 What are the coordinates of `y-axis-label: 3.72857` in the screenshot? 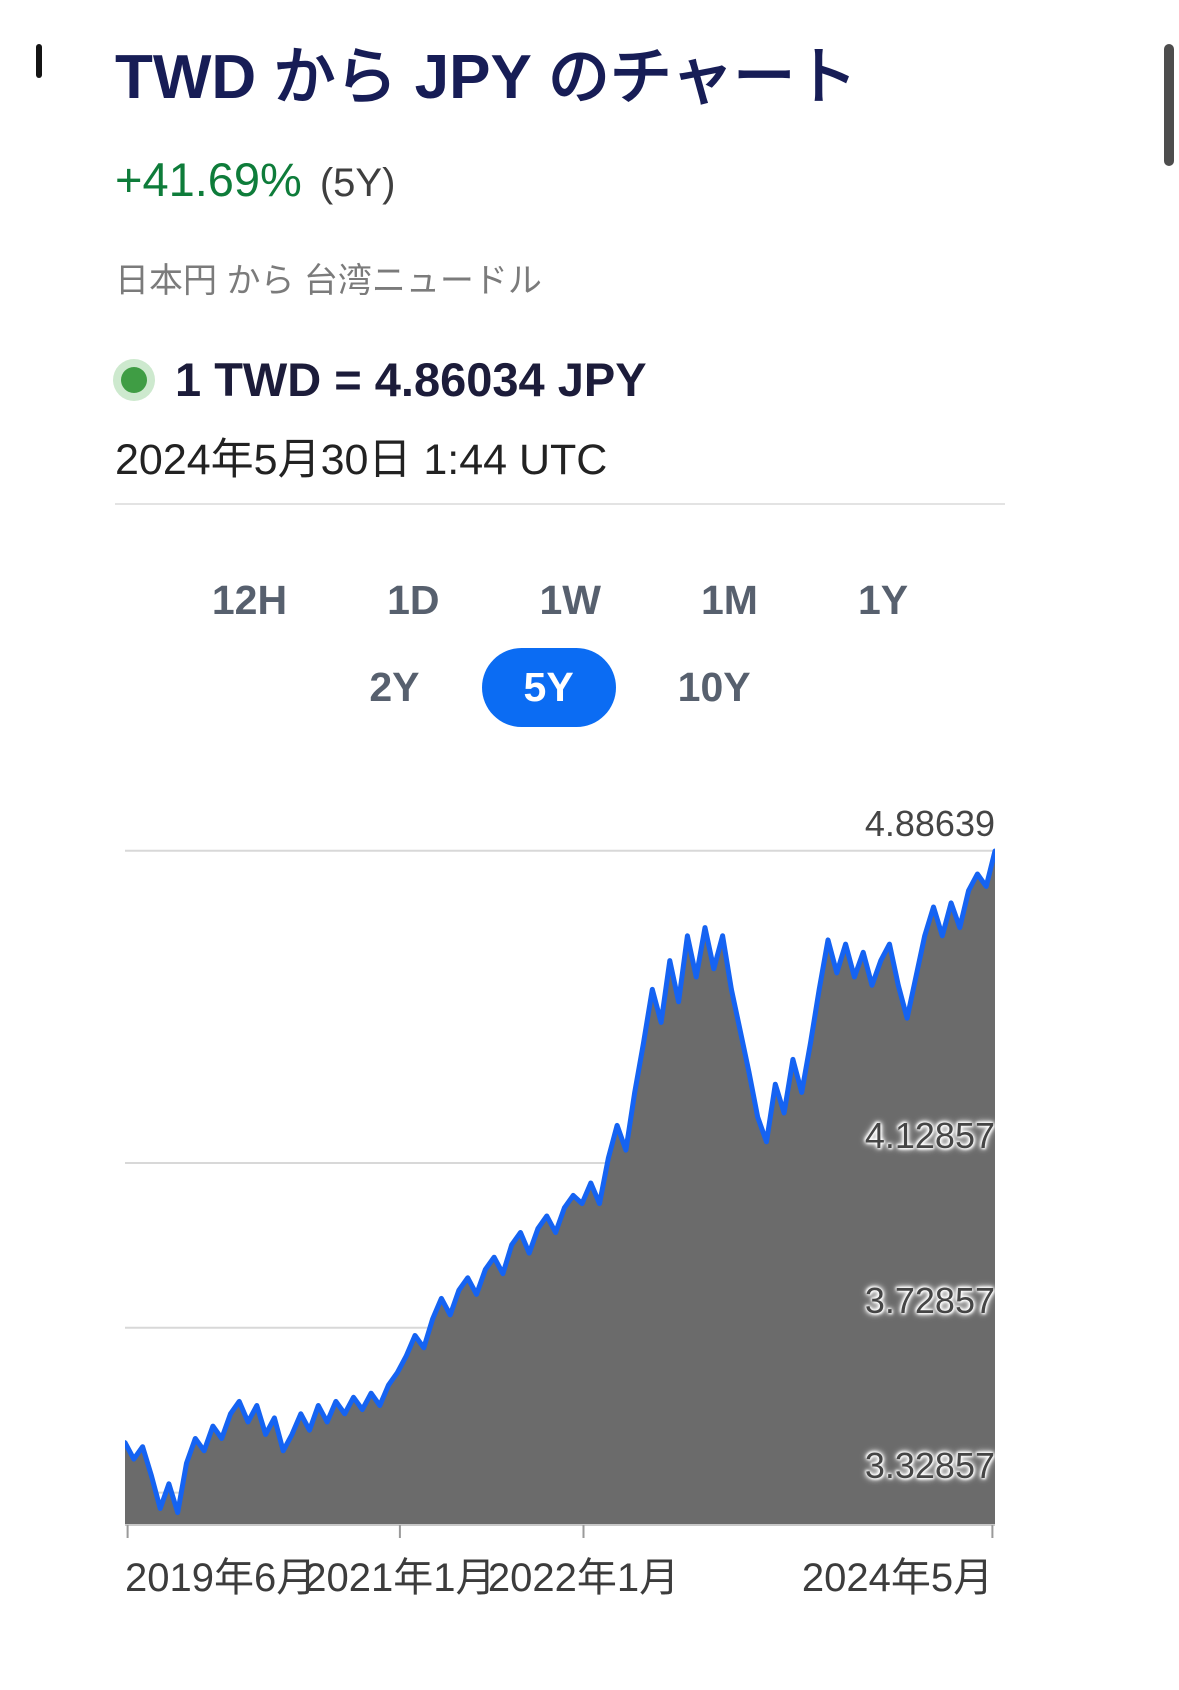 It's located at (929, 1300).